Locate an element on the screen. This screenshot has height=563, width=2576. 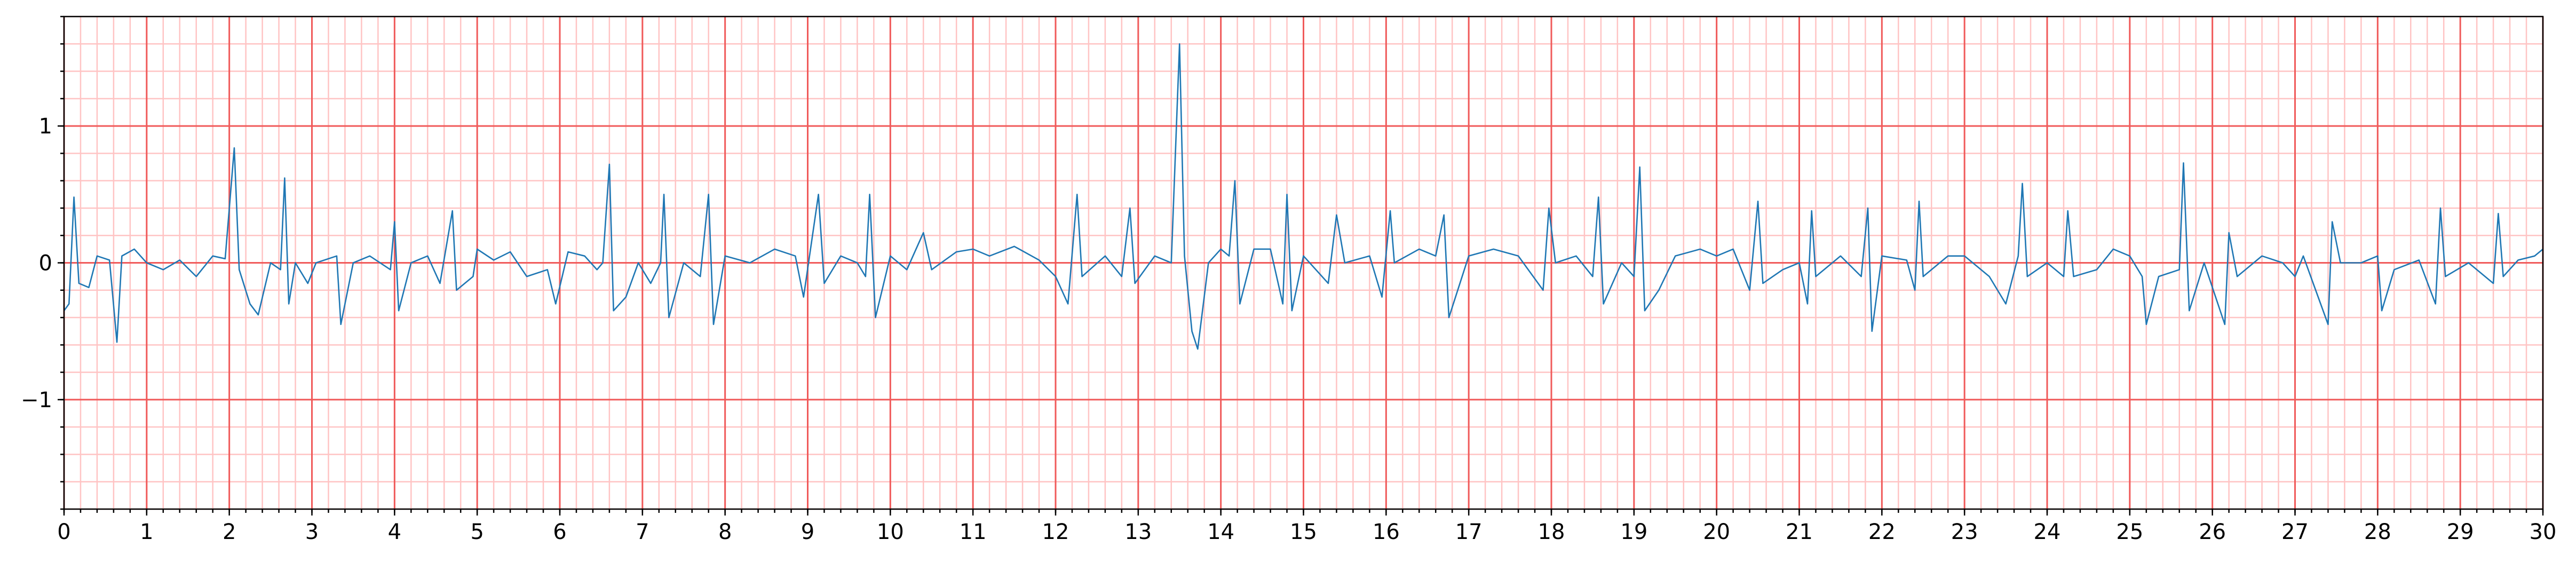
y-tick-label: −1 is located at coordinates (37, 400).